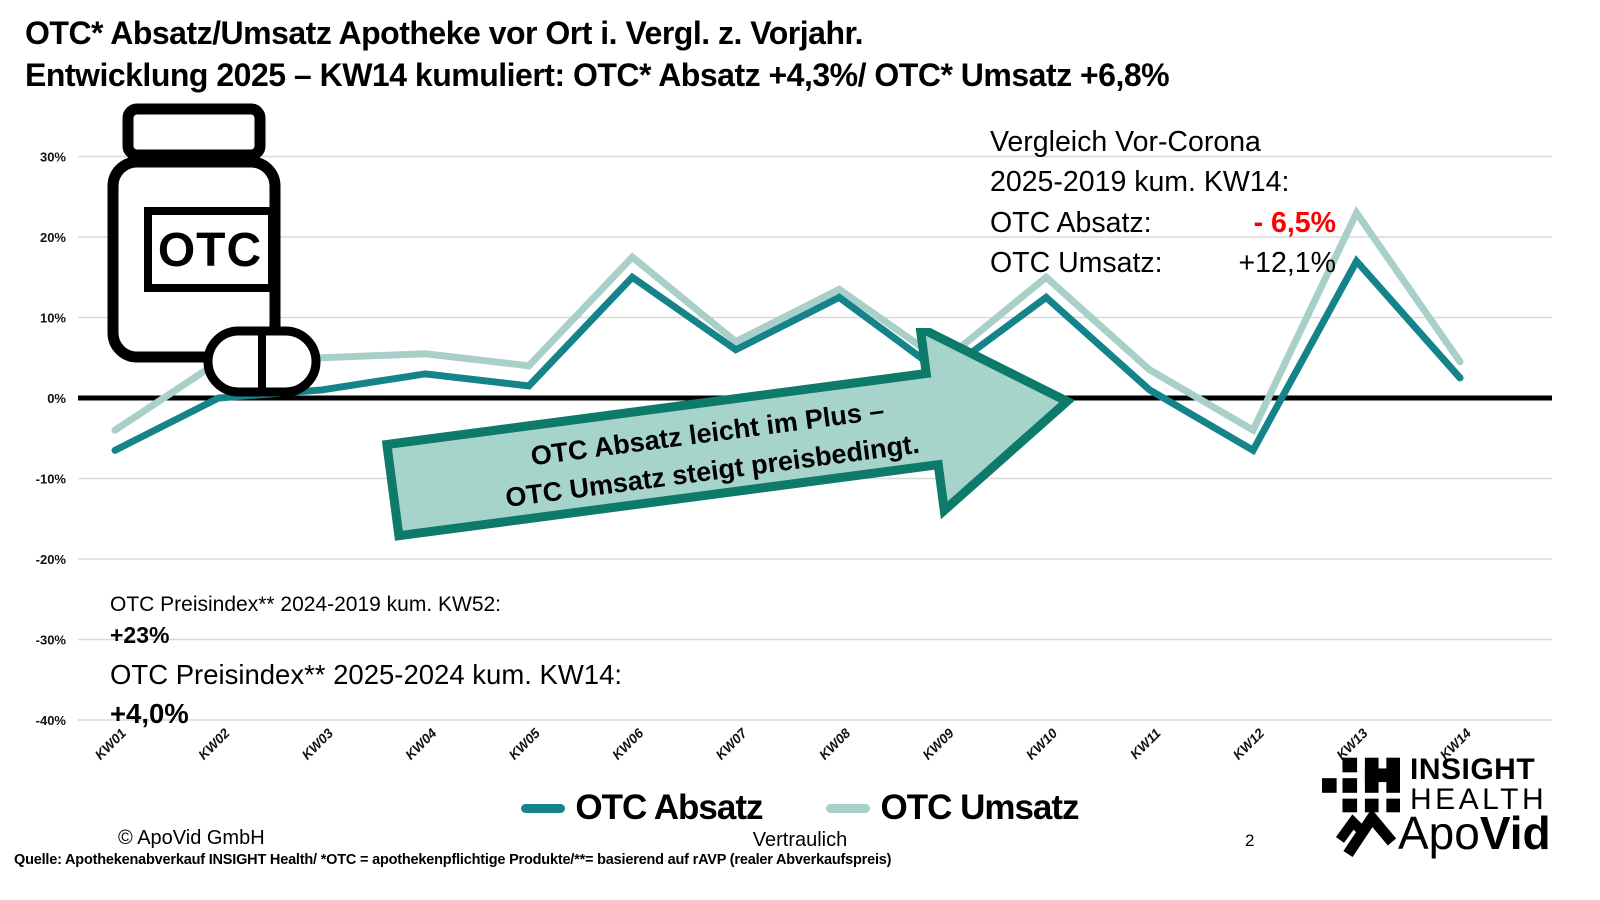  Describe the element at coordinates (53, 157) in the screenshot. I see `y-tick-label: 30%` at that location.